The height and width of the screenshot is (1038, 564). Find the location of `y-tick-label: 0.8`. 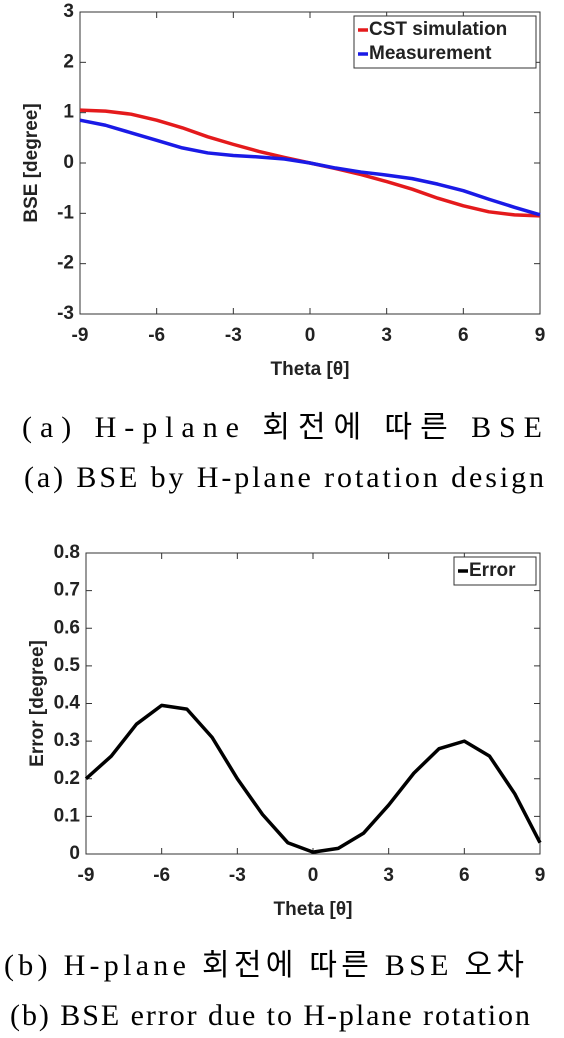

y-tick-label: 0.8 is located at coordinates (67, 552).